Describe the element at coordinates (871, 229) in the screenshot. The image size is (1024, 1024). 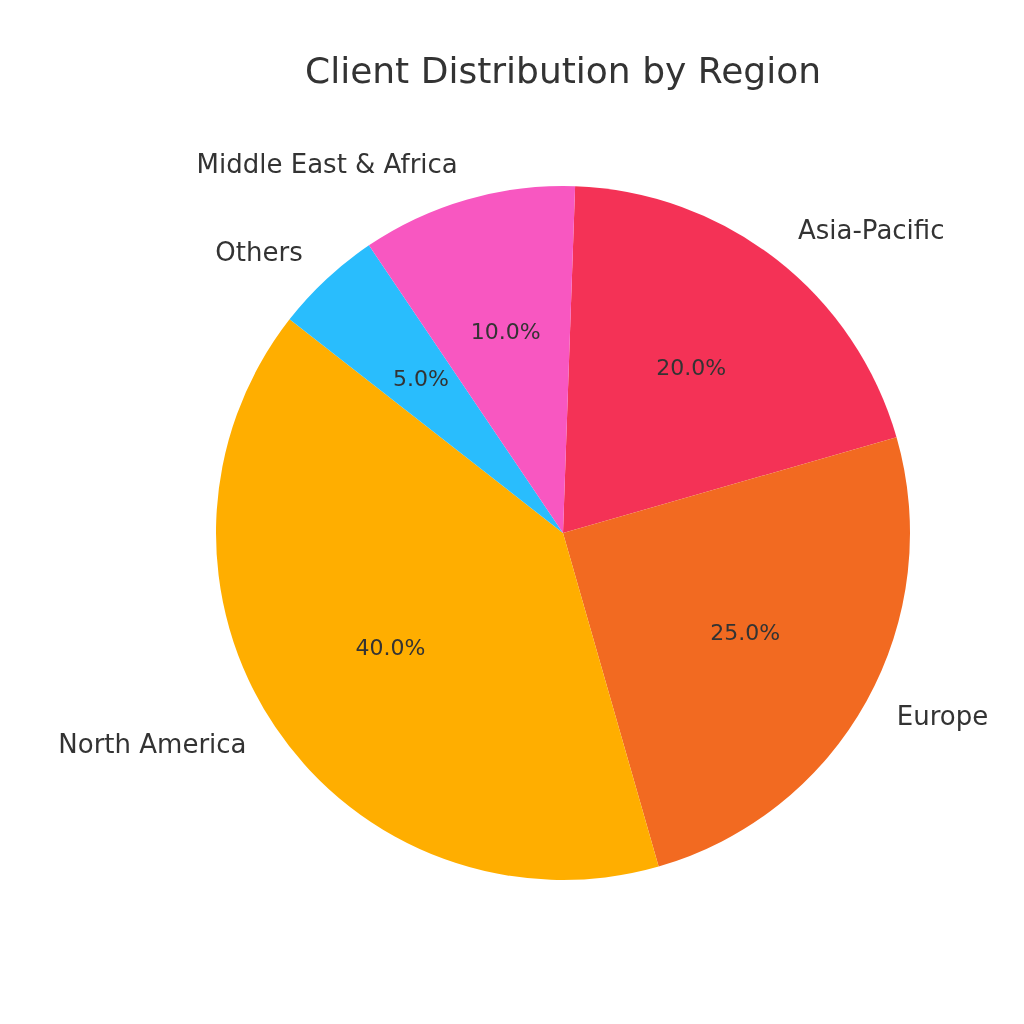
I see `slice-label: Asia-Pacific` at that location.